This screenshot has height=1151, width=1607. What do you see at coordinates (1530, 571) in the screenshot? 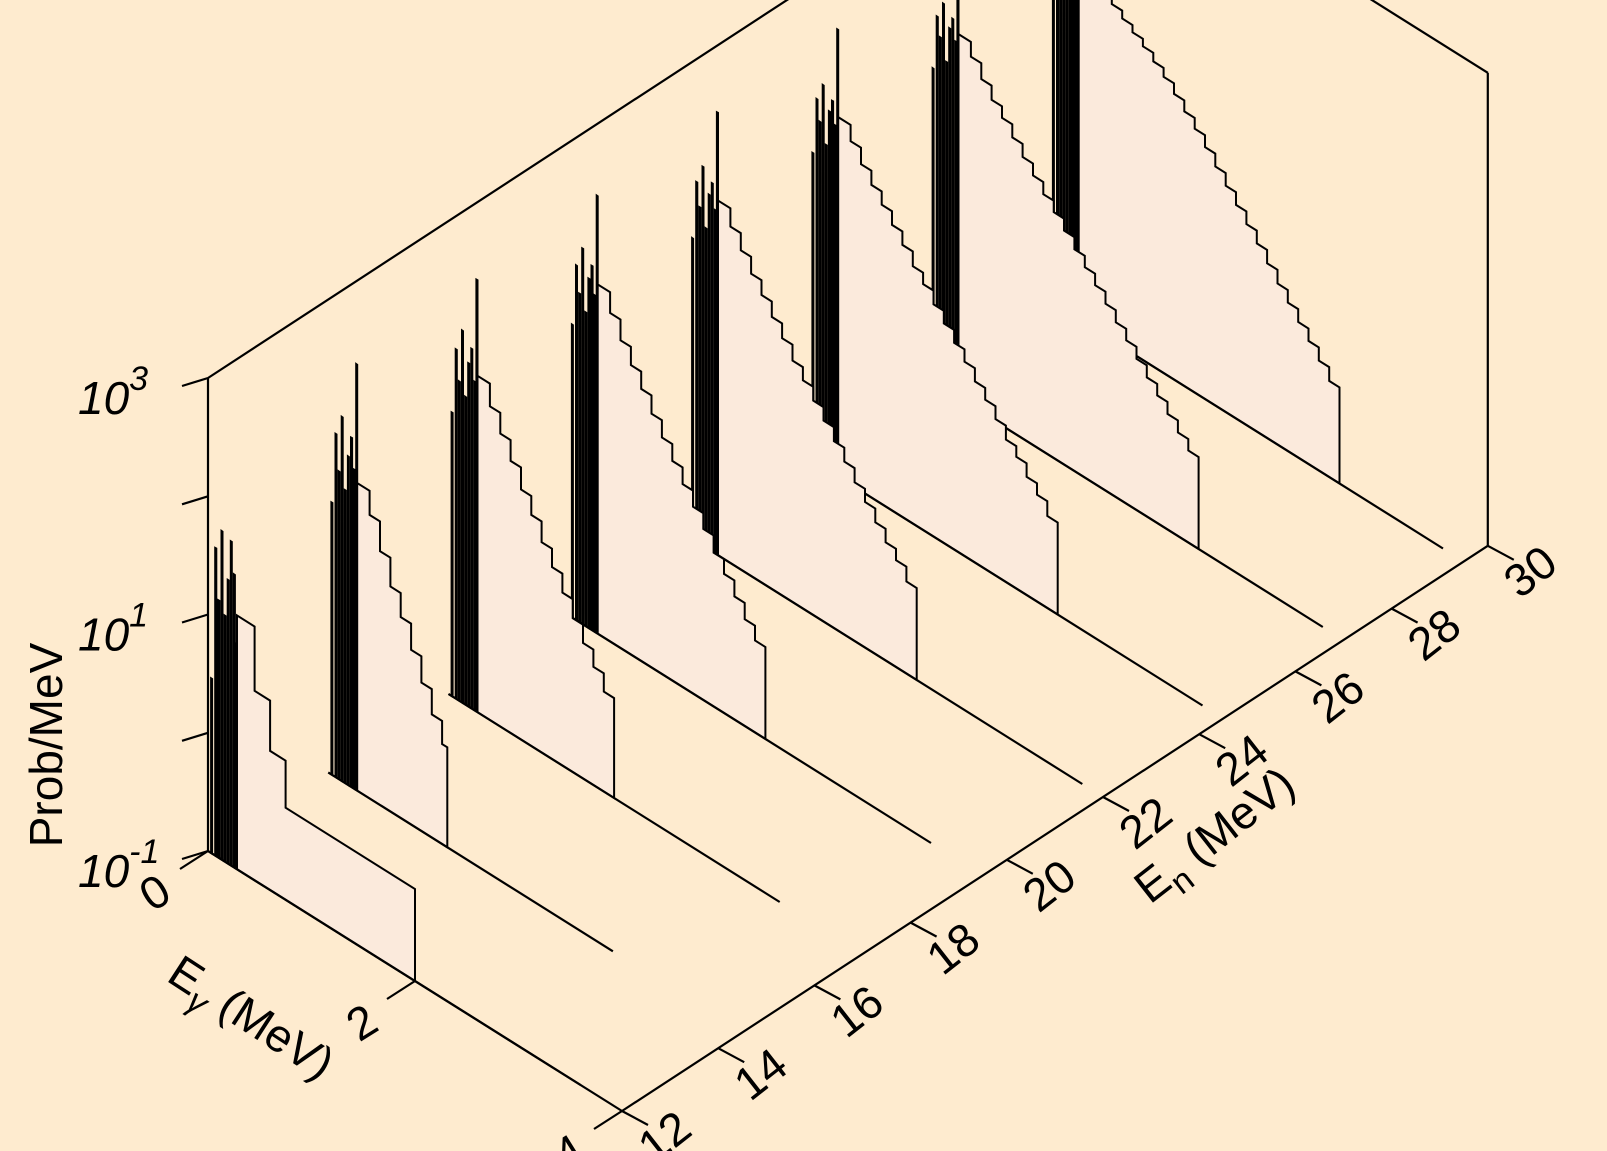
I see `y-tick-label: 30` at bounding box center [1530, 571].